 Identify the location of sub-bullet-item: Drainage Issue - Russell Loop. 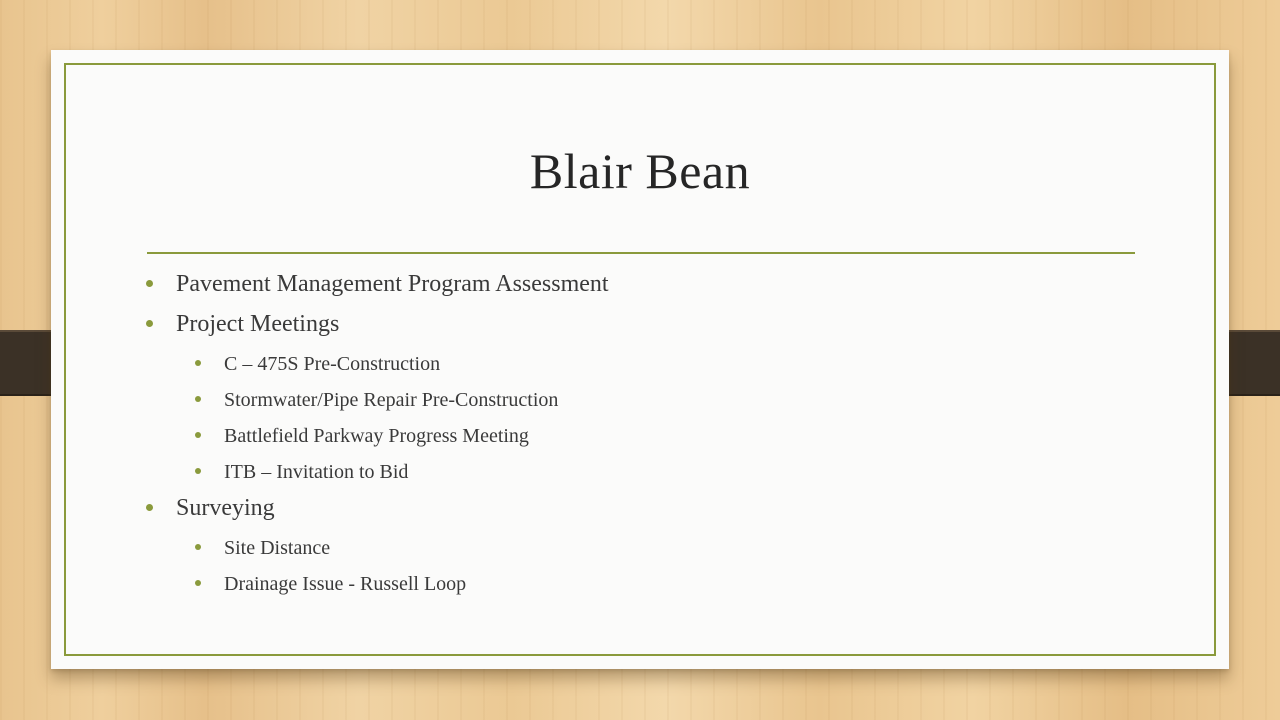
(377, 584).